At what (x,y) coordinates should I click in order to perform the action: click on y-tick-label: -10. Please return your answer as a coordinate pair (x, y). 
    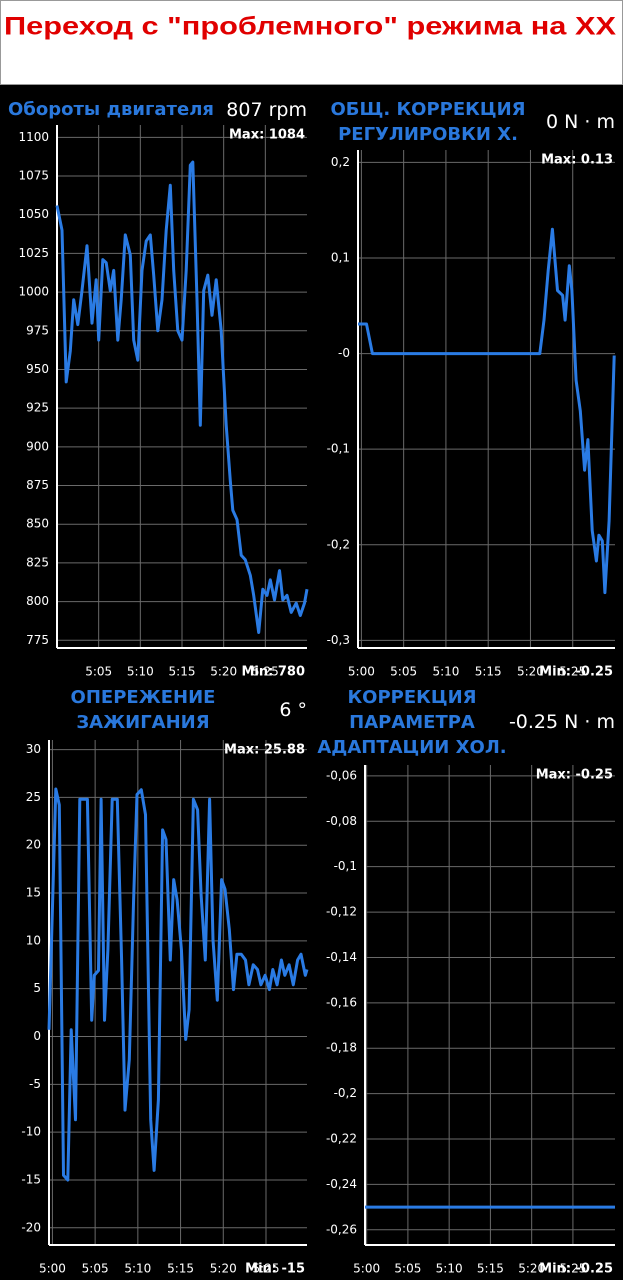
    Looking at the image, I should click on (31, 1132).